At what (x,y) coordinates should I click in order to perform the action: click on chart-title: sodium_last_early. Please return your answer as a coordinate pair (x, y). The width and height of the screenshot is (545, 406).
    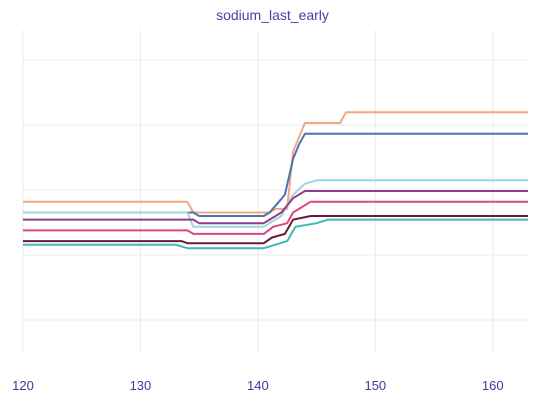
    Looking at the image, I should click on (272, 15).